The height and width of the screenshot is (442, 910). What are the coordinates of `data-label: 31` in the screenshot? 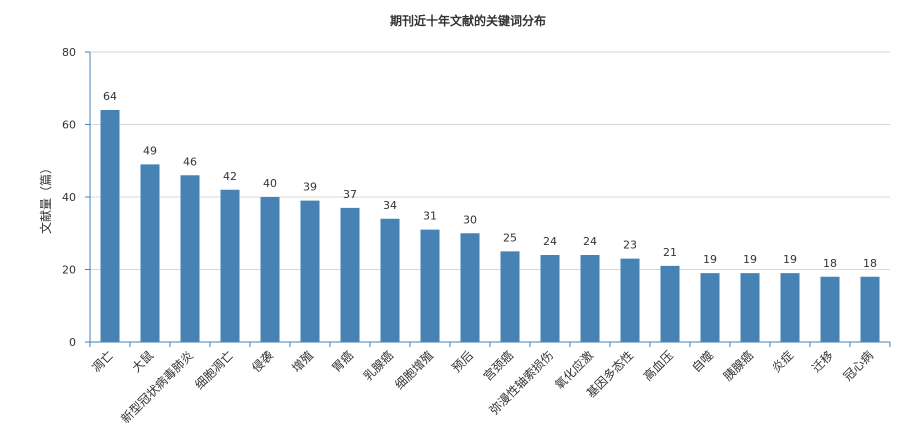 It's located at (430, 216).